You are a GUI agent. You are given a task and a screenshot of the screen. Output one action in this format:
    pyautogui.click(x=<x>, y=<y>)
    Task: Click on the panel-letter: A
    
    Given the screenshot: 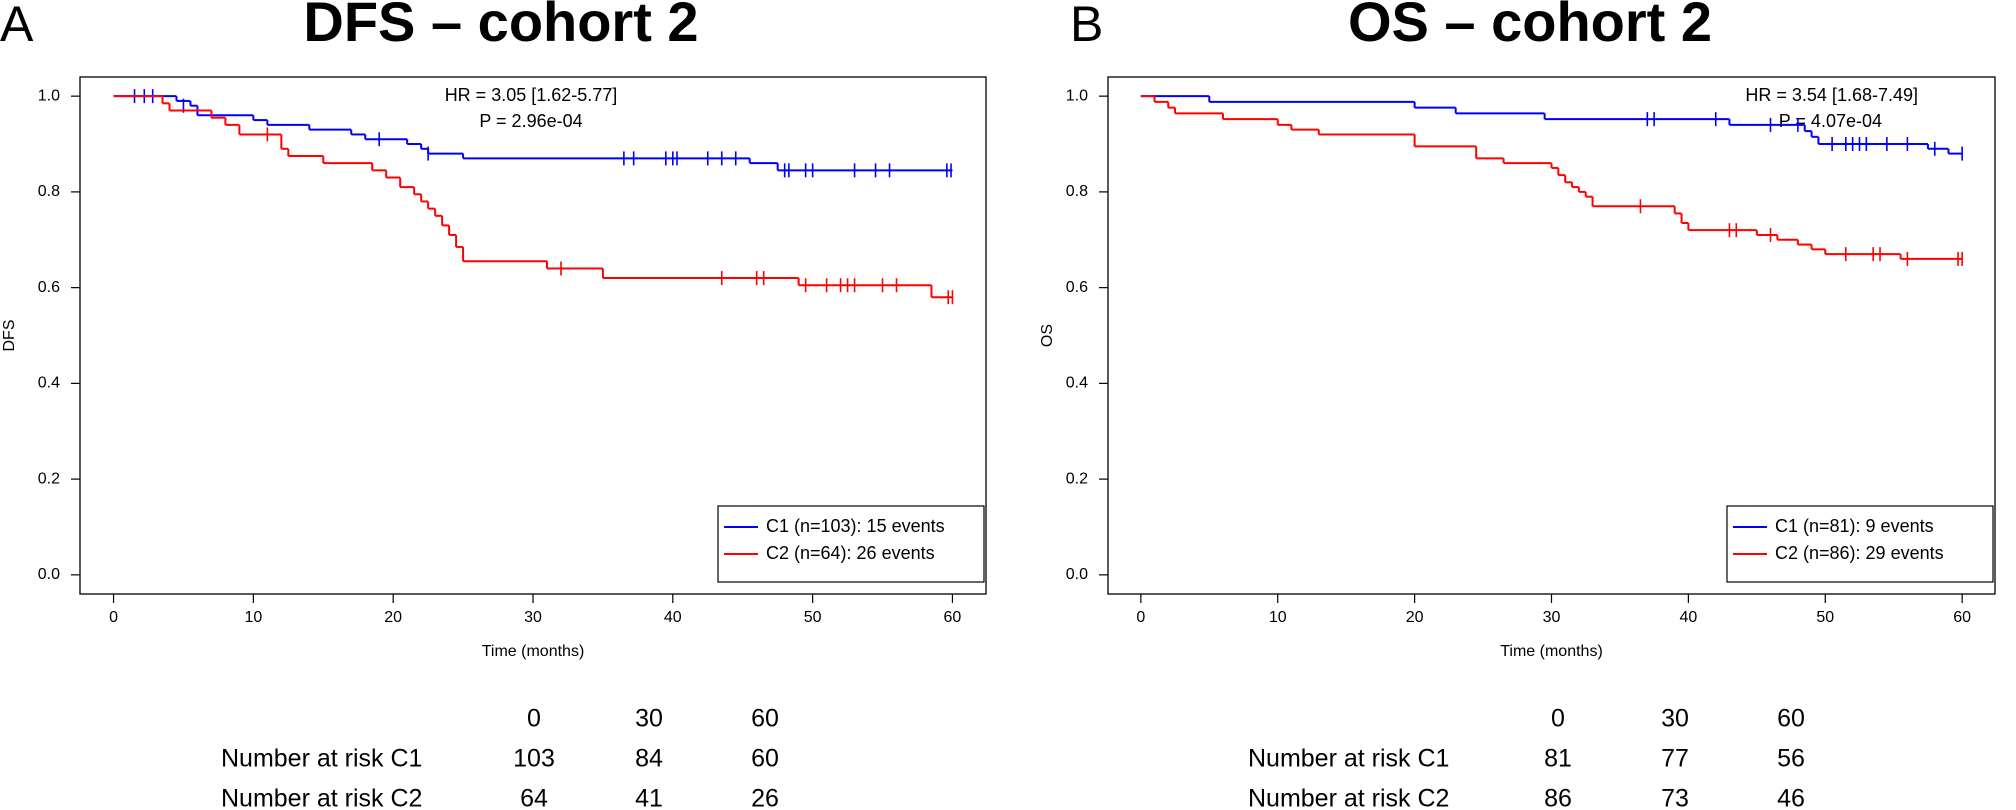 What is the action you would take?
    pyautogui.click(x=17, y=26)
    